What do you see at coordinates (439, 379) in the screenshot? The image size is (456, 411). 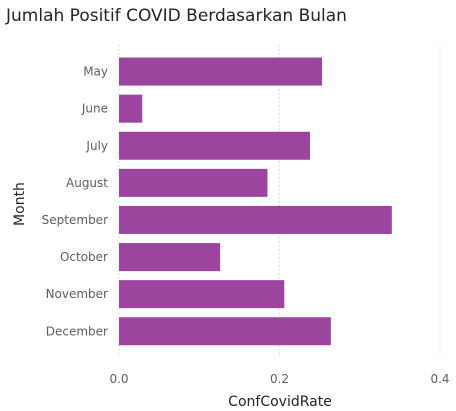 I see `x-tick-label: 0.4` at bounding box center [439, 379].